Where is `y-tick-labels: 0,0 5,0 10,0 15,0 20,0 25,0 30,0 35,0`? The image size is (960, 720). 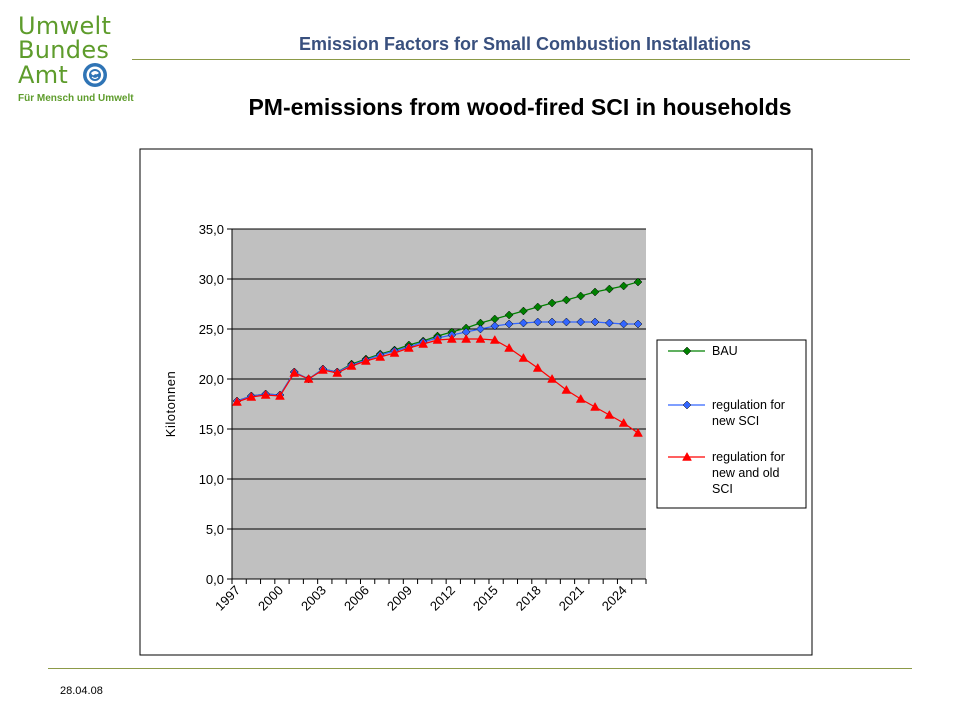
y-tick-labels: 0,0 5,0 10,0 15,0 20,0 25,0 30,0 35,0 is located at coordinates (211, 404).